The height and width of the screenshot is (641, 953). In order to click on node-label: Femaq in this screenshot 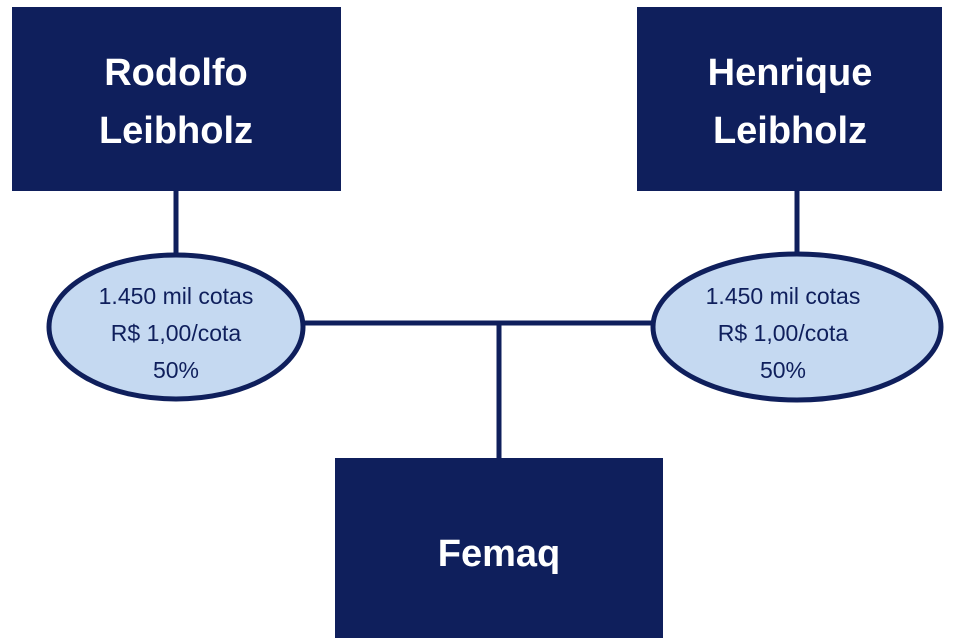, I will do `click(499, 554)`.